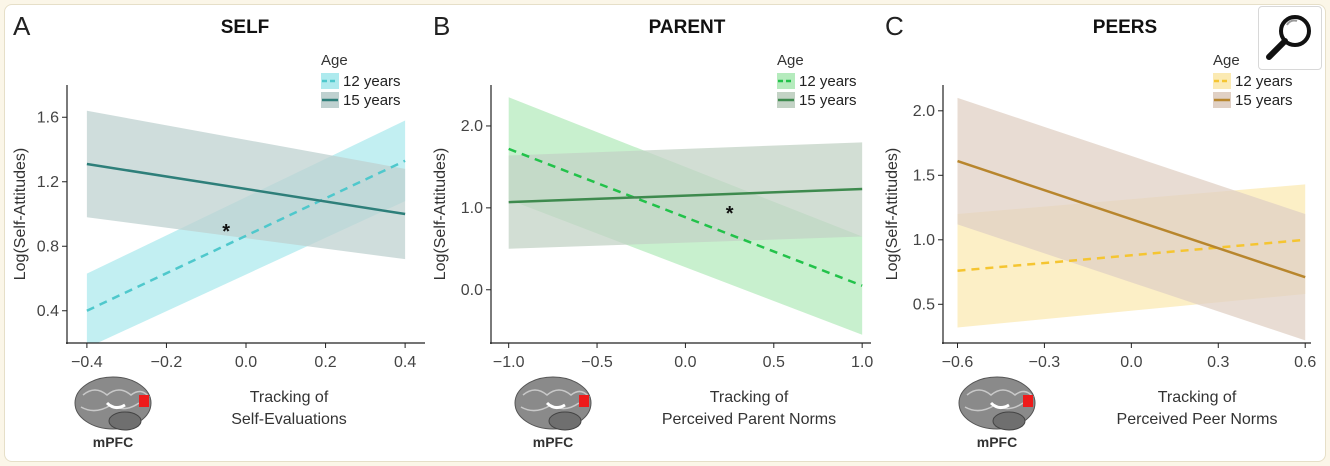 This screenshot has height=466, width=1330. Describe the element at coordinates (1125, 27) in the screenshot. I see `chart-title: PEERS` at that location.